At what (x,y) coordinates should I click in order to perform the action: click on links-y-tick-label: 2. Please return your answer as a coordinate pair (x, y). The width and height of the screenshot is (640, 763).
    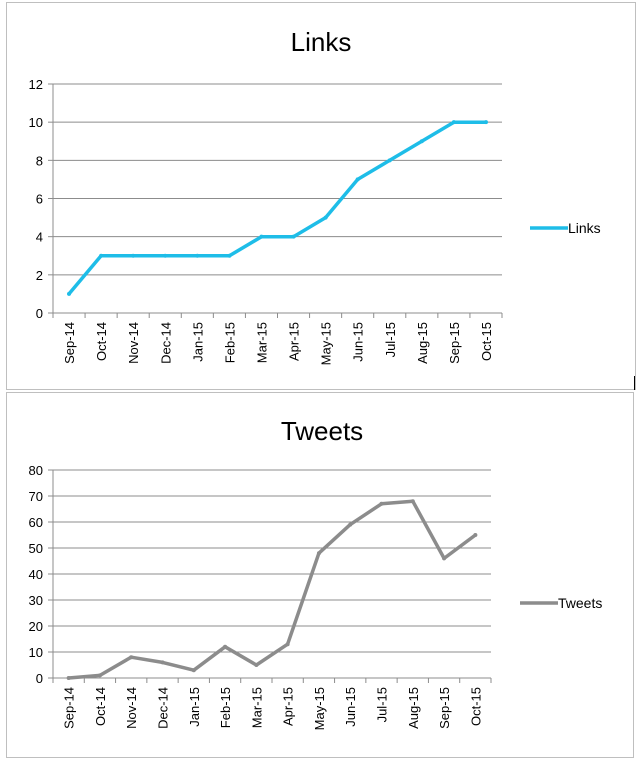
    Looking at the image, I should click on (39, 275).